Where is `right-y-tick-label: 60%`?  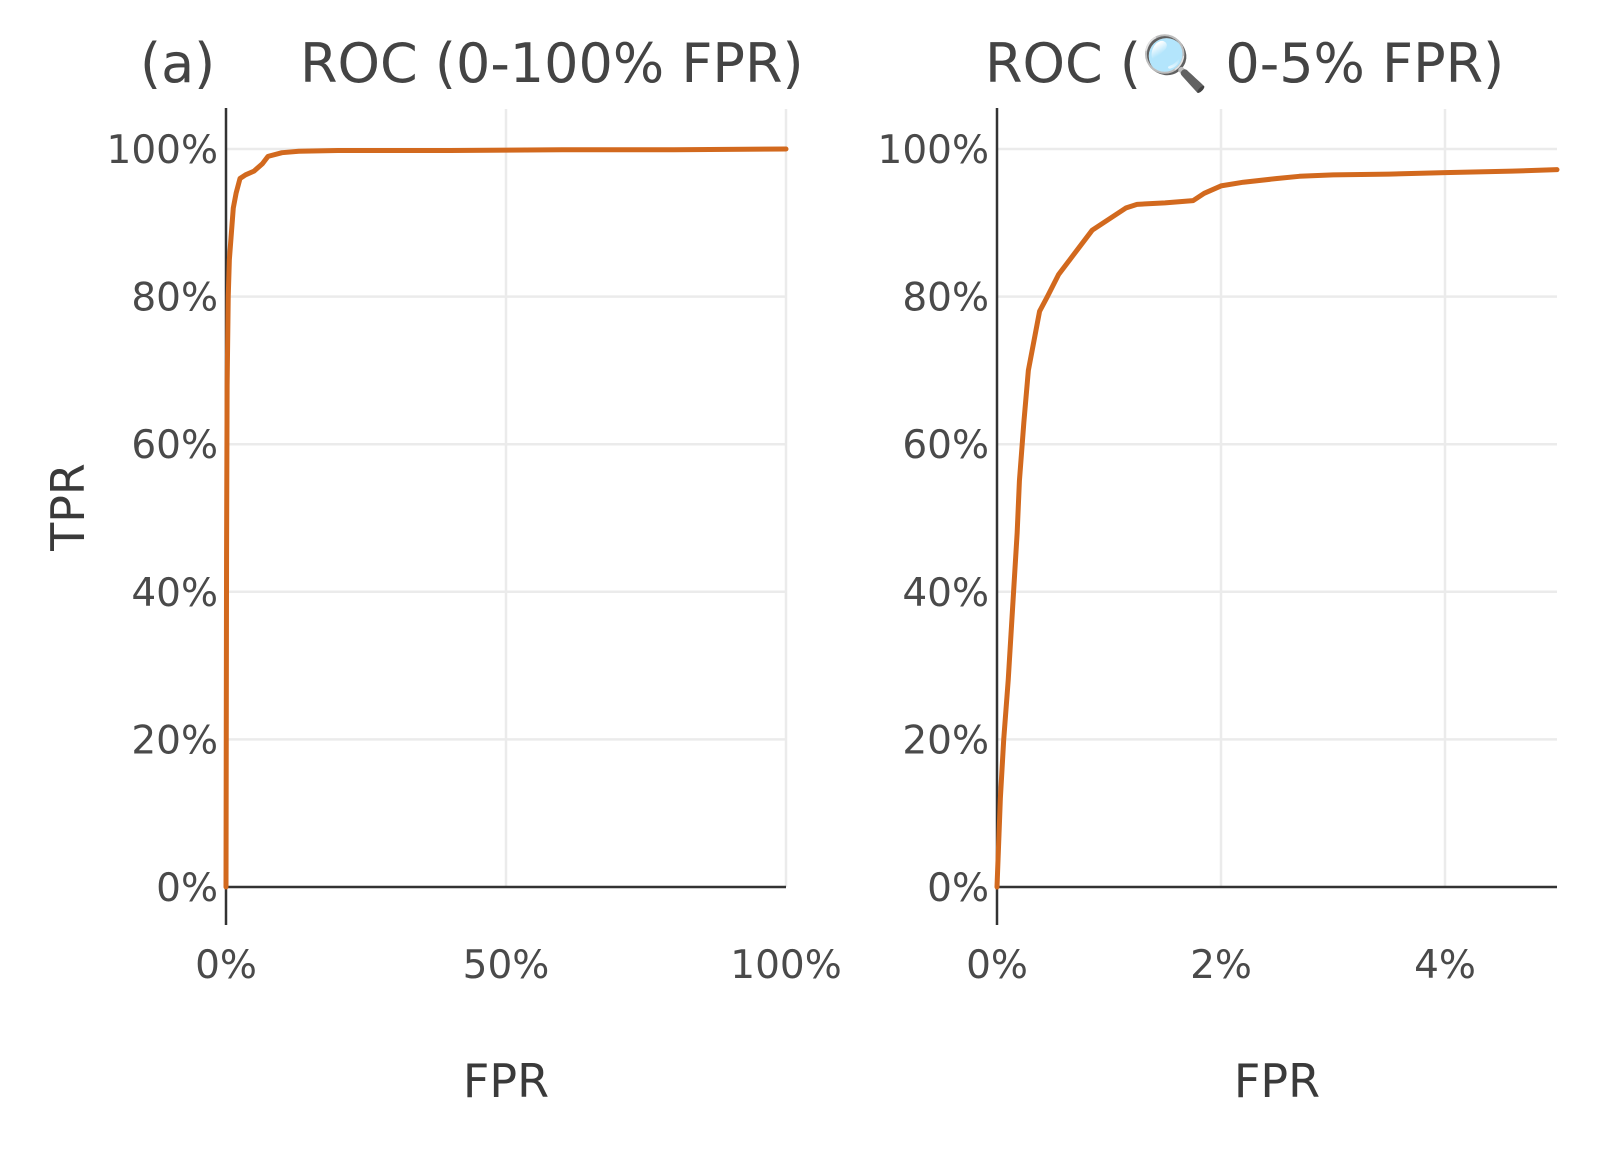 right-y-tick-label: 60% is located at coordinates (945, 445).